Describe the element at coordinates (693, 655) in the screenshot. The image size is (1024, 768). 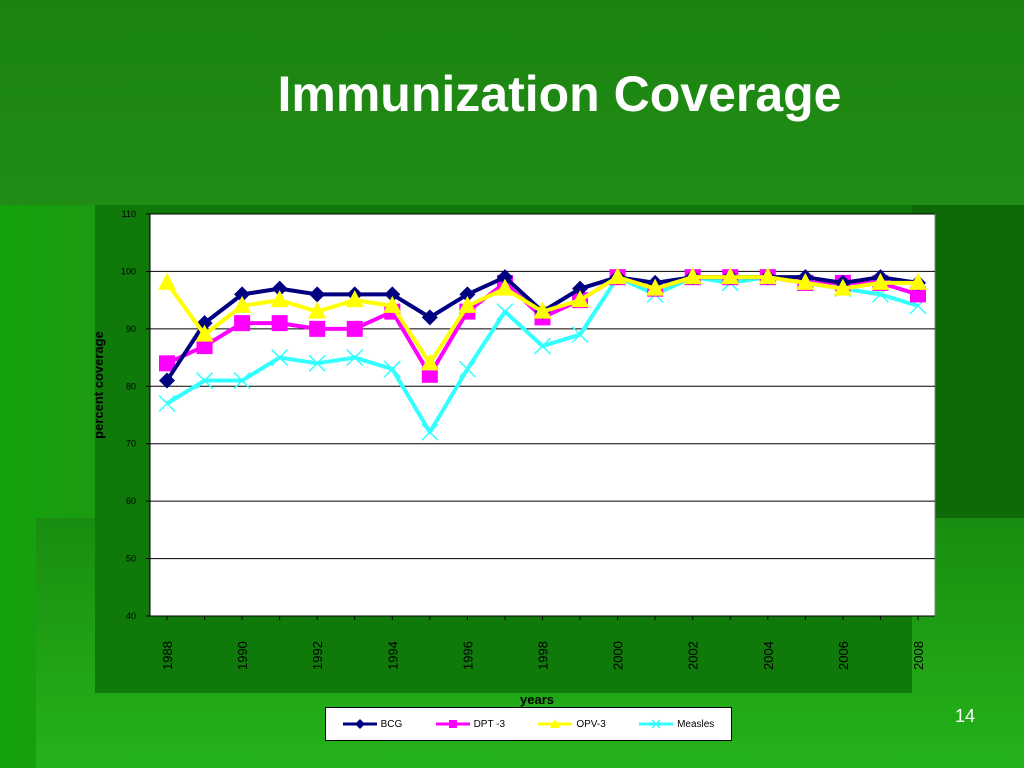
I see `x-tick-label: 2002` at that location.